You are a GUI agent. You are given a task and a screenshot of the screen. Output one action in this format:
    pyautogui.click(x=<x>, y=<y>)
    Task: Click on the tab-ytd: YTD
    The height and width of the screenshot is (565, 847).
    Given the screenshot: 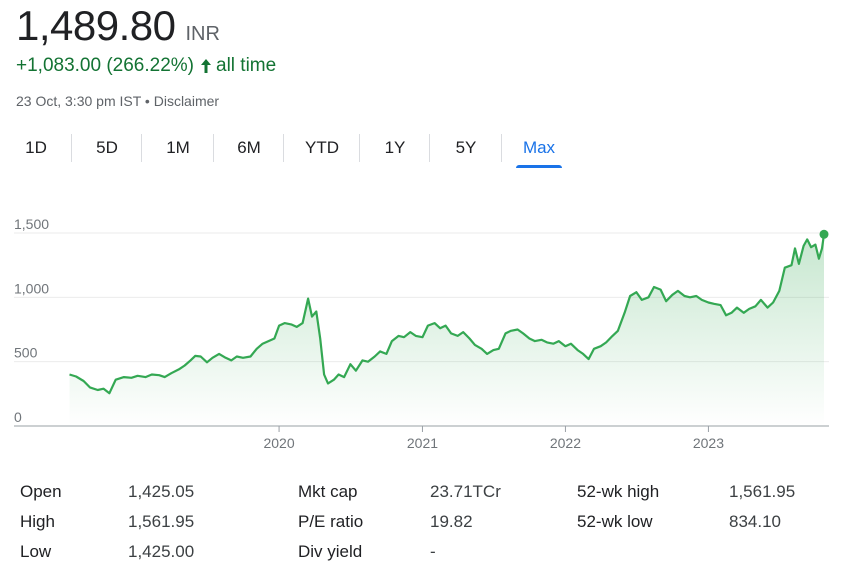 What is the action you would take?
    pyautogui.click(x=322, y=148)
    